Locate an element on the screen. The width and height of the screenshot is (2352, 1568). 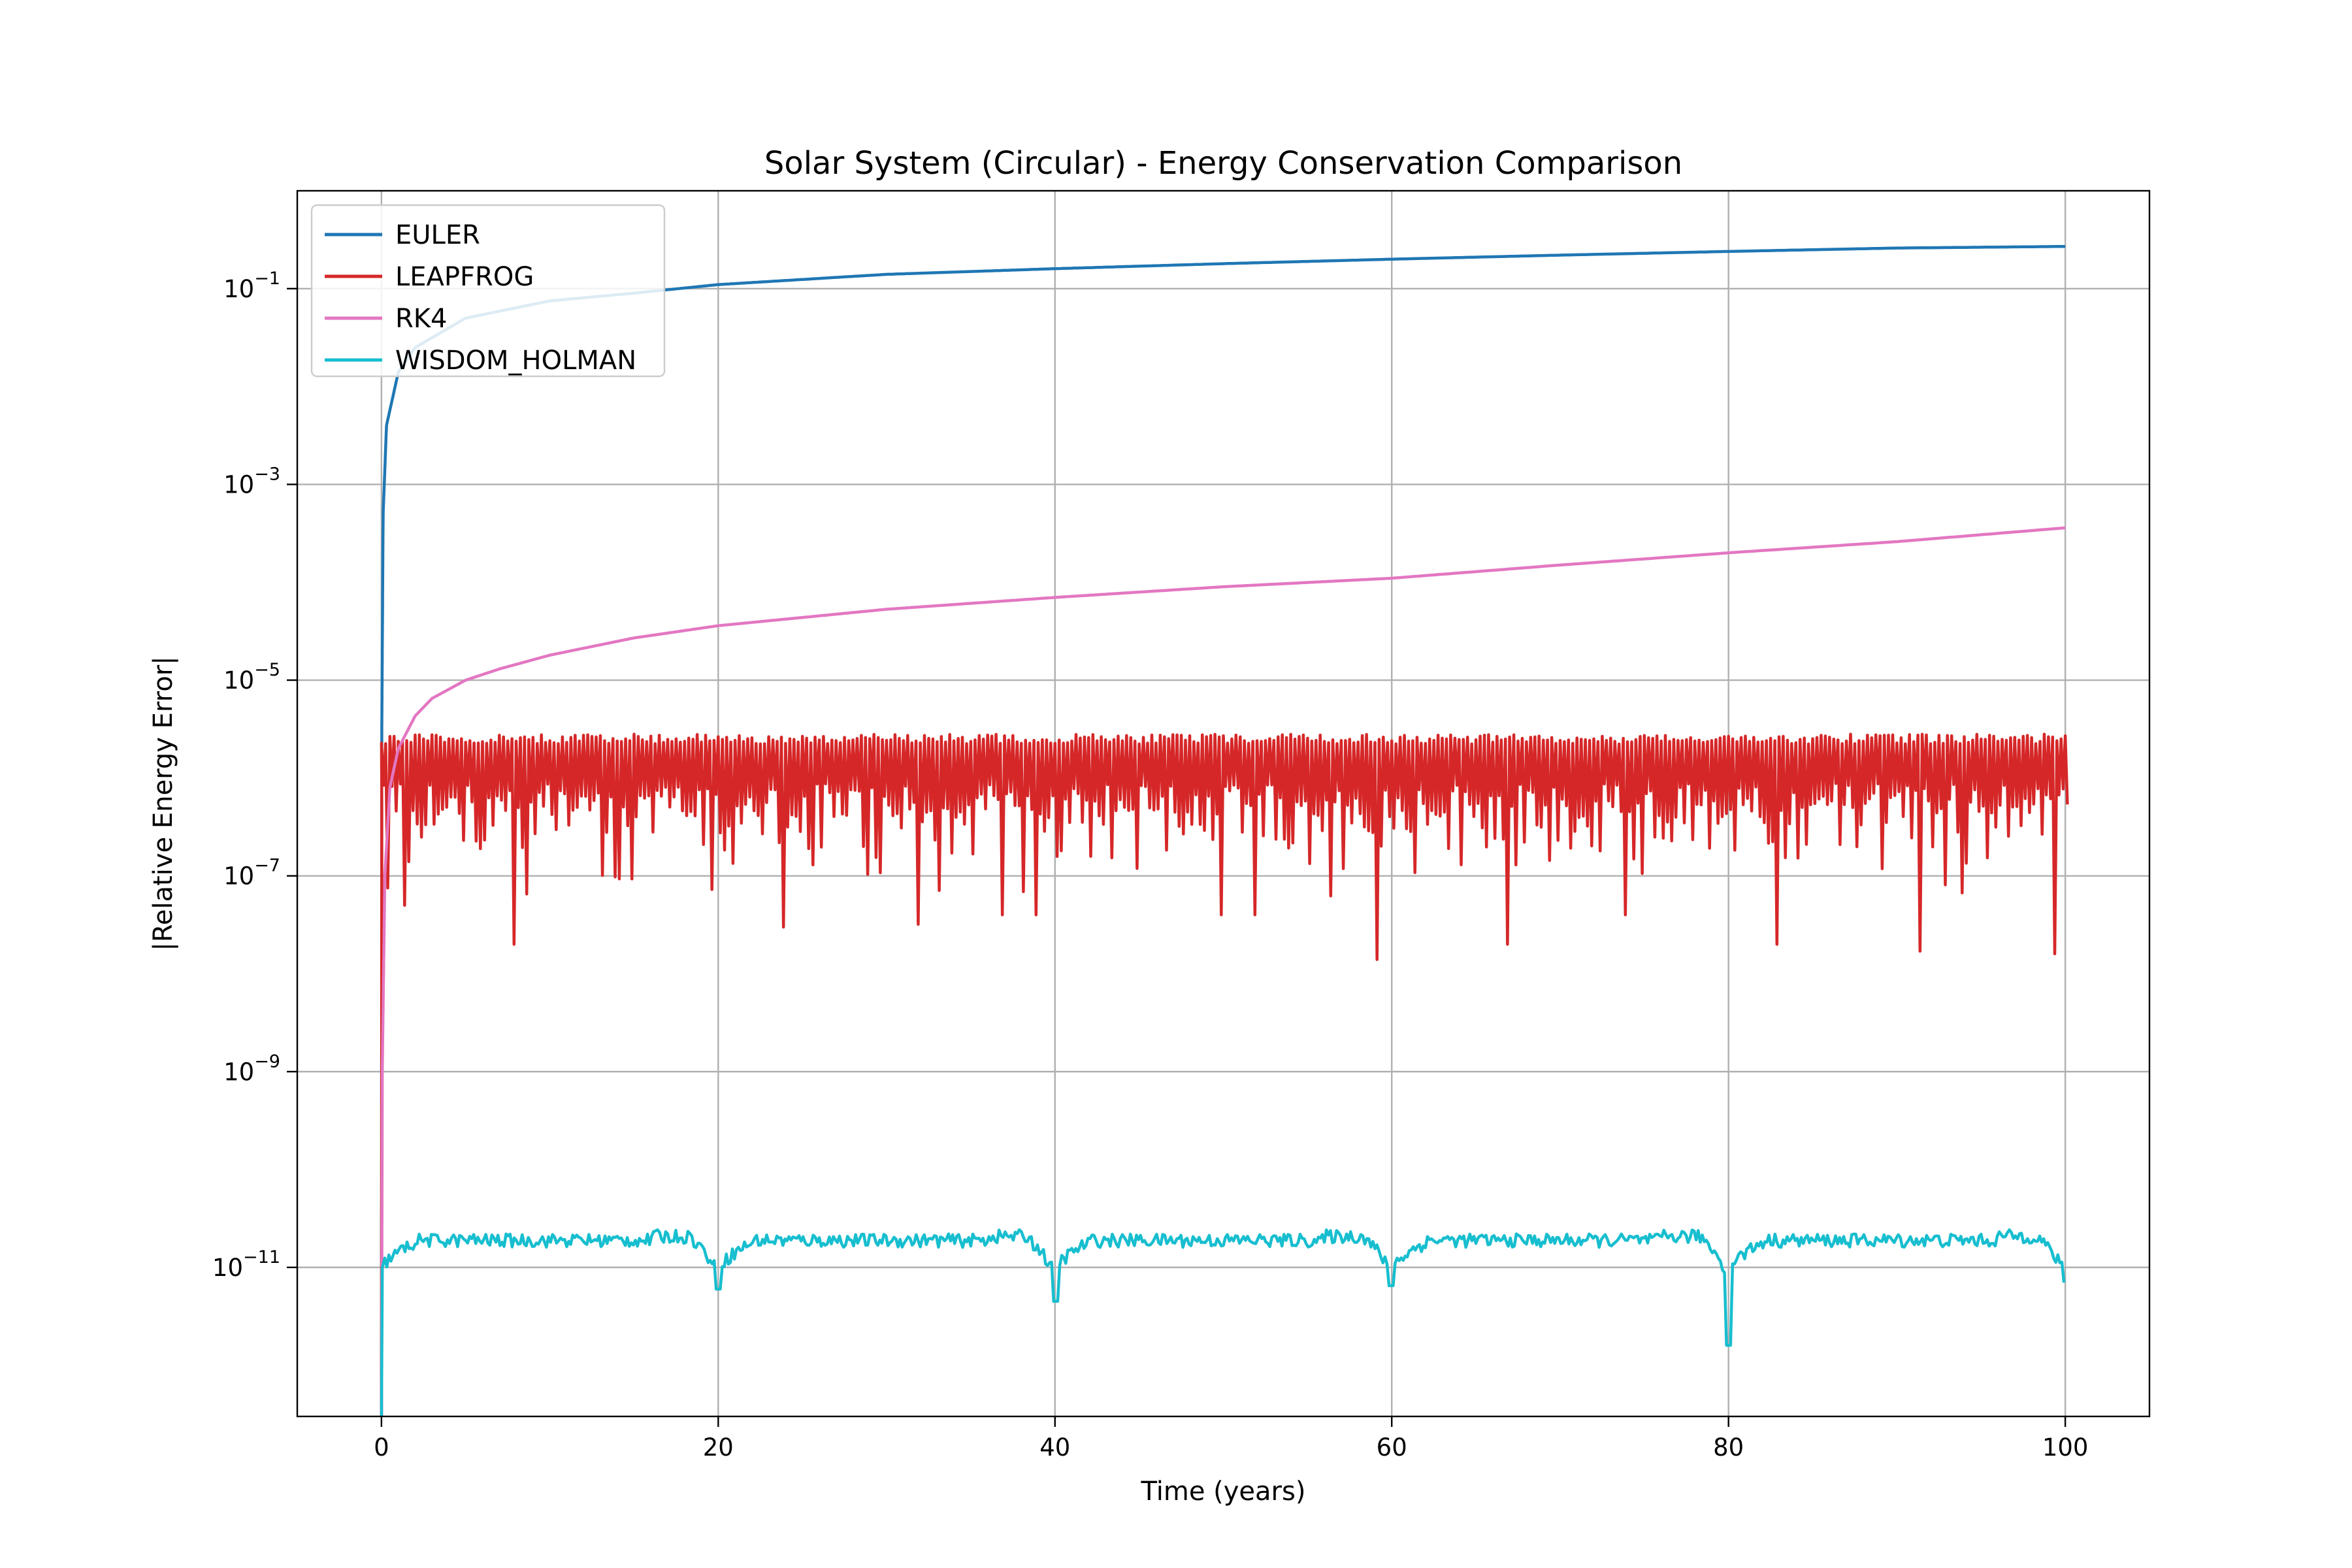
y-tick-label: 10⁻¹ is located at coordinates (251, 286).